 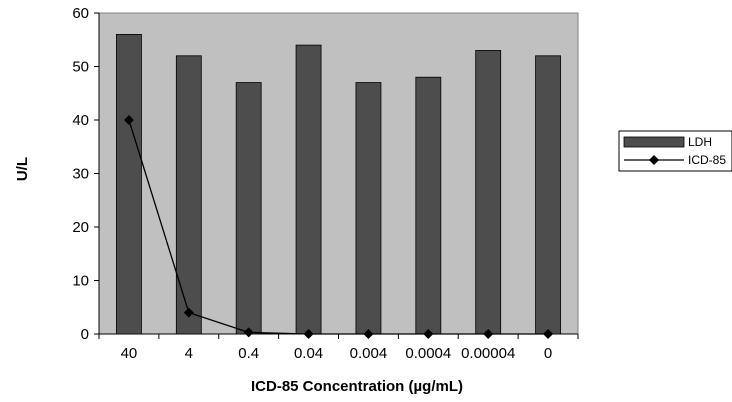 I want to click on x-tick-label: 0.04, so click(x=308, y=353).